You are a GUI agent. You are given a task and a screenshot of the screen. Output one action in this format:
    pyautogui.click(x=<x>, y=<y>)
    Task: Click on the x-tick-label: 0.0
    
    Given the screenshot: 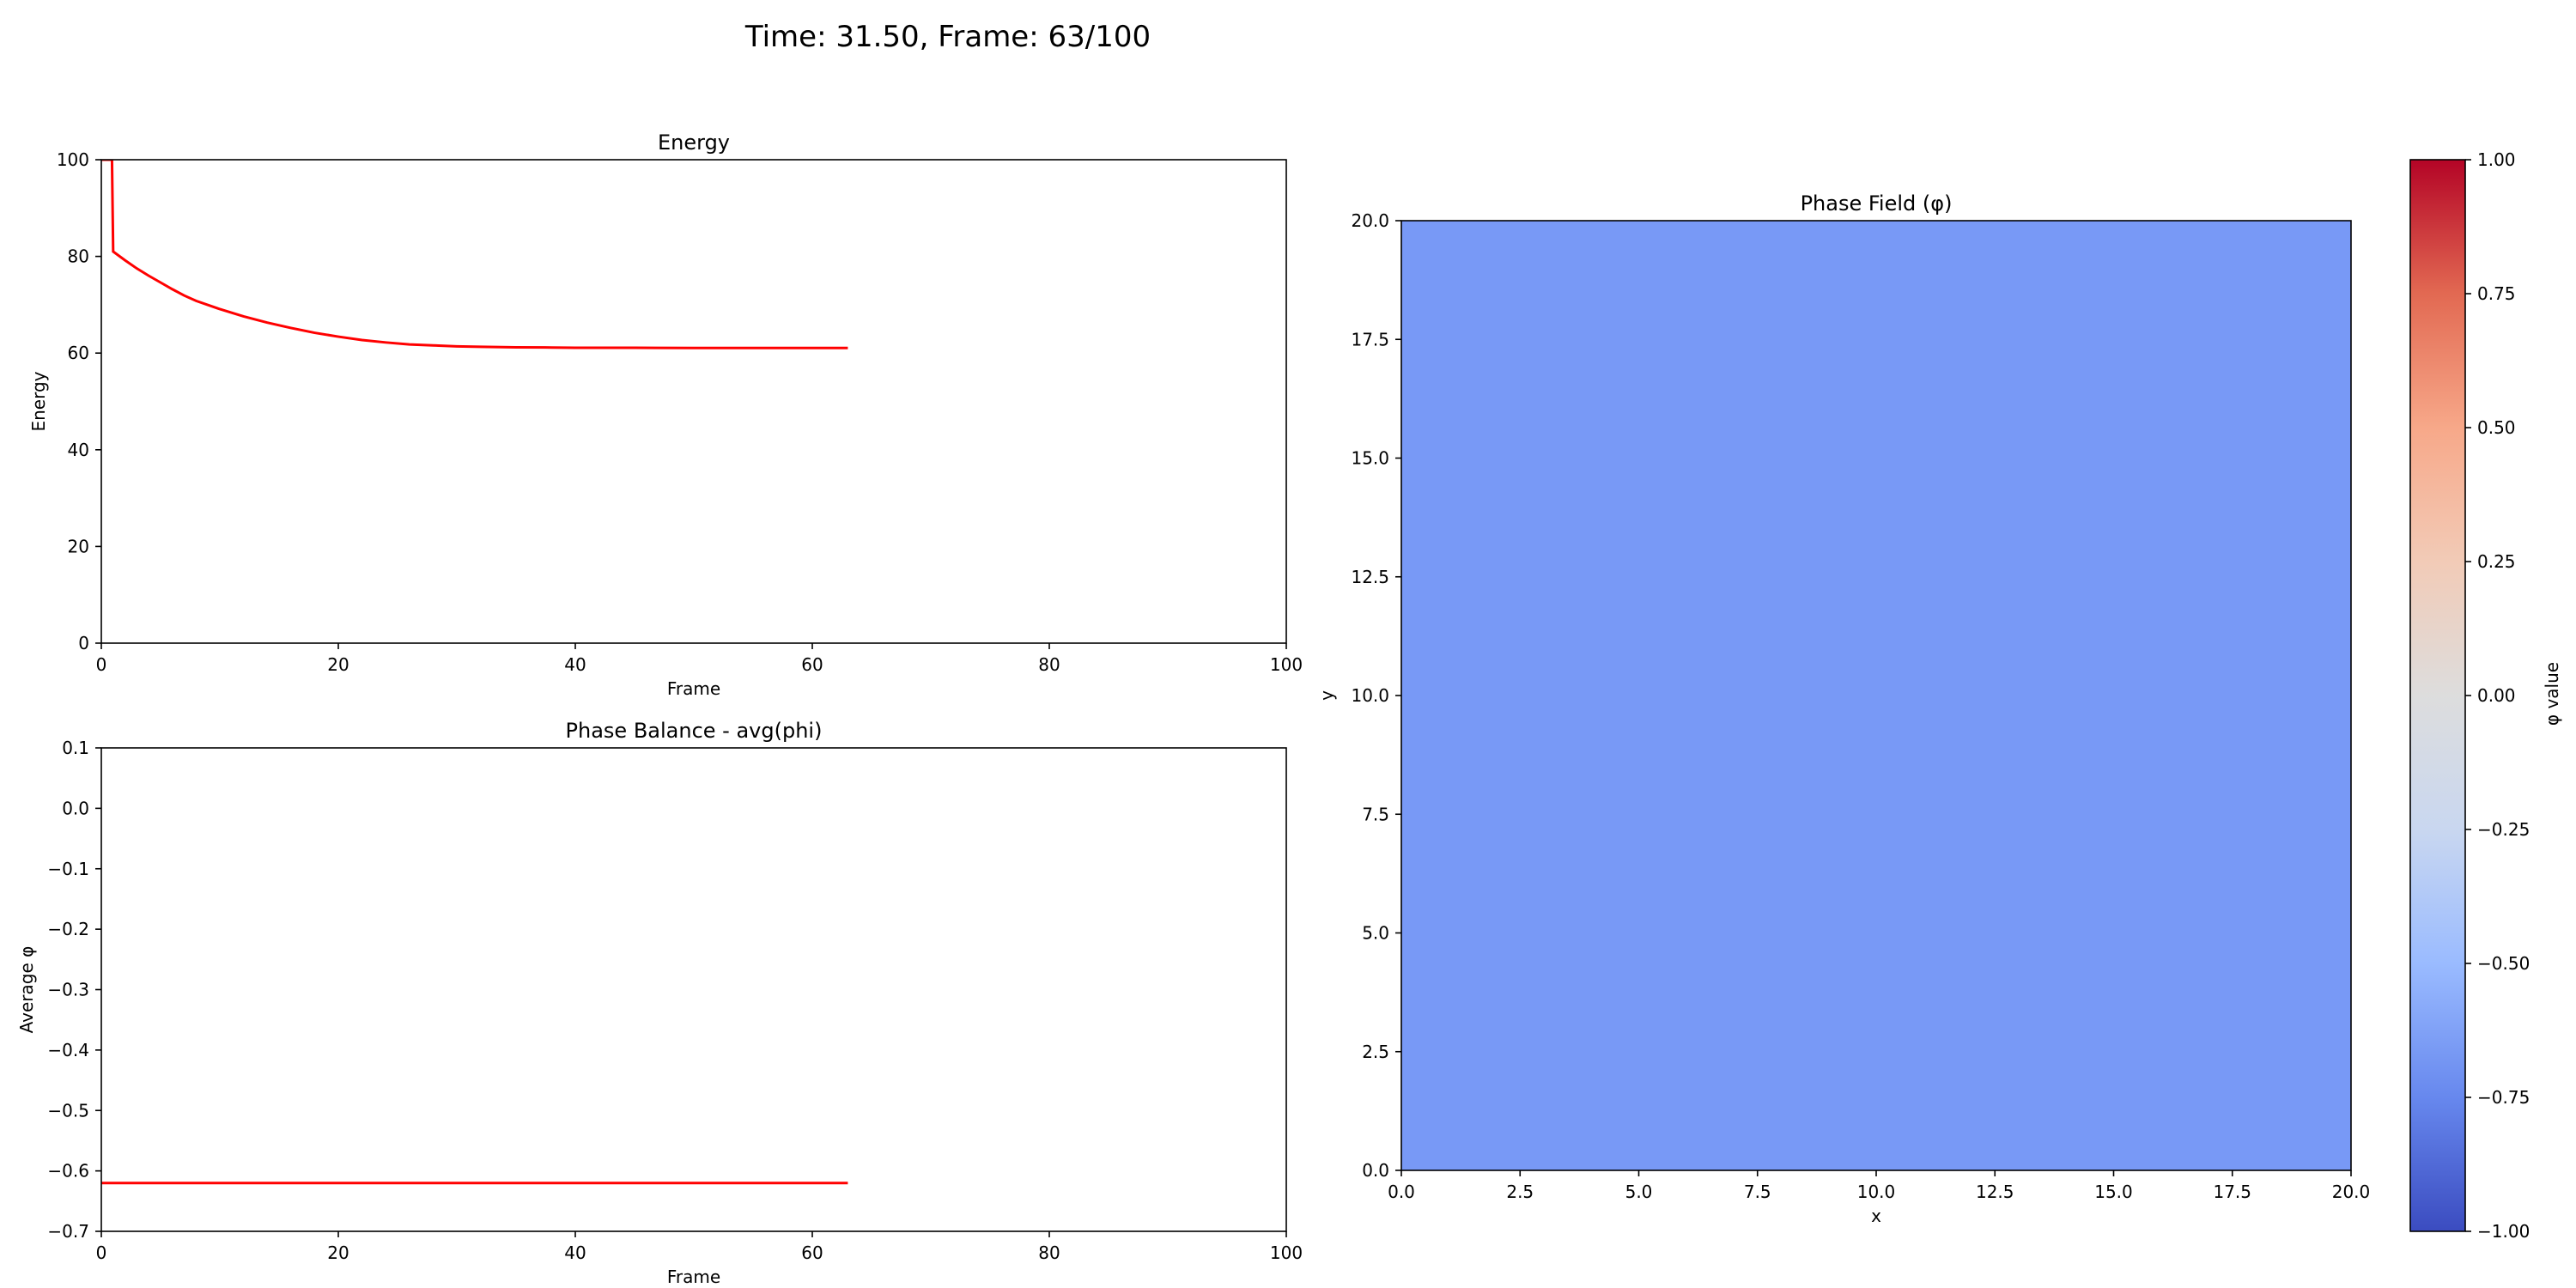 What is the action you would take?
    pyautogui.click(x=1401, y=1192)
    